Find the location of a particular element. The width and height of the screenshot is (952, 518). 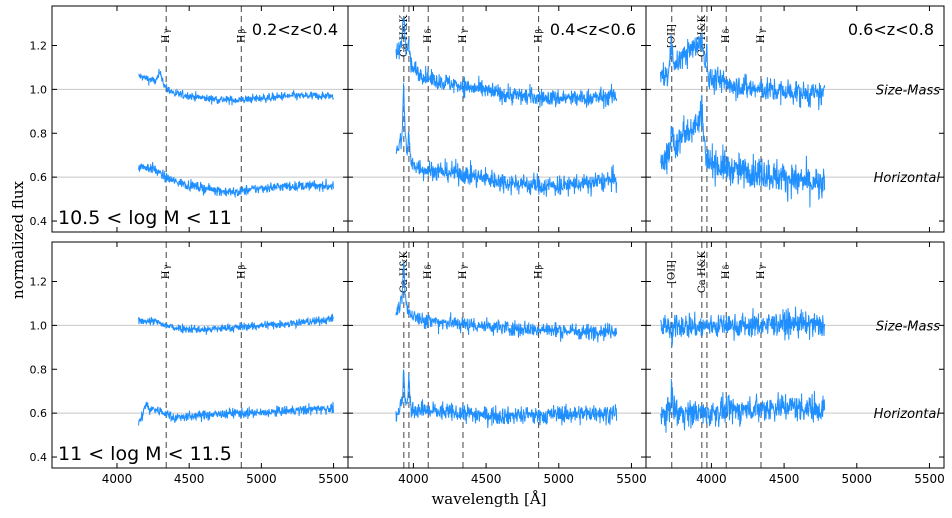

panel-r0-c1: Ca H&K Hδ Hγ Hβ 0.4<z<0.6 is located at coordinates (497, 119).